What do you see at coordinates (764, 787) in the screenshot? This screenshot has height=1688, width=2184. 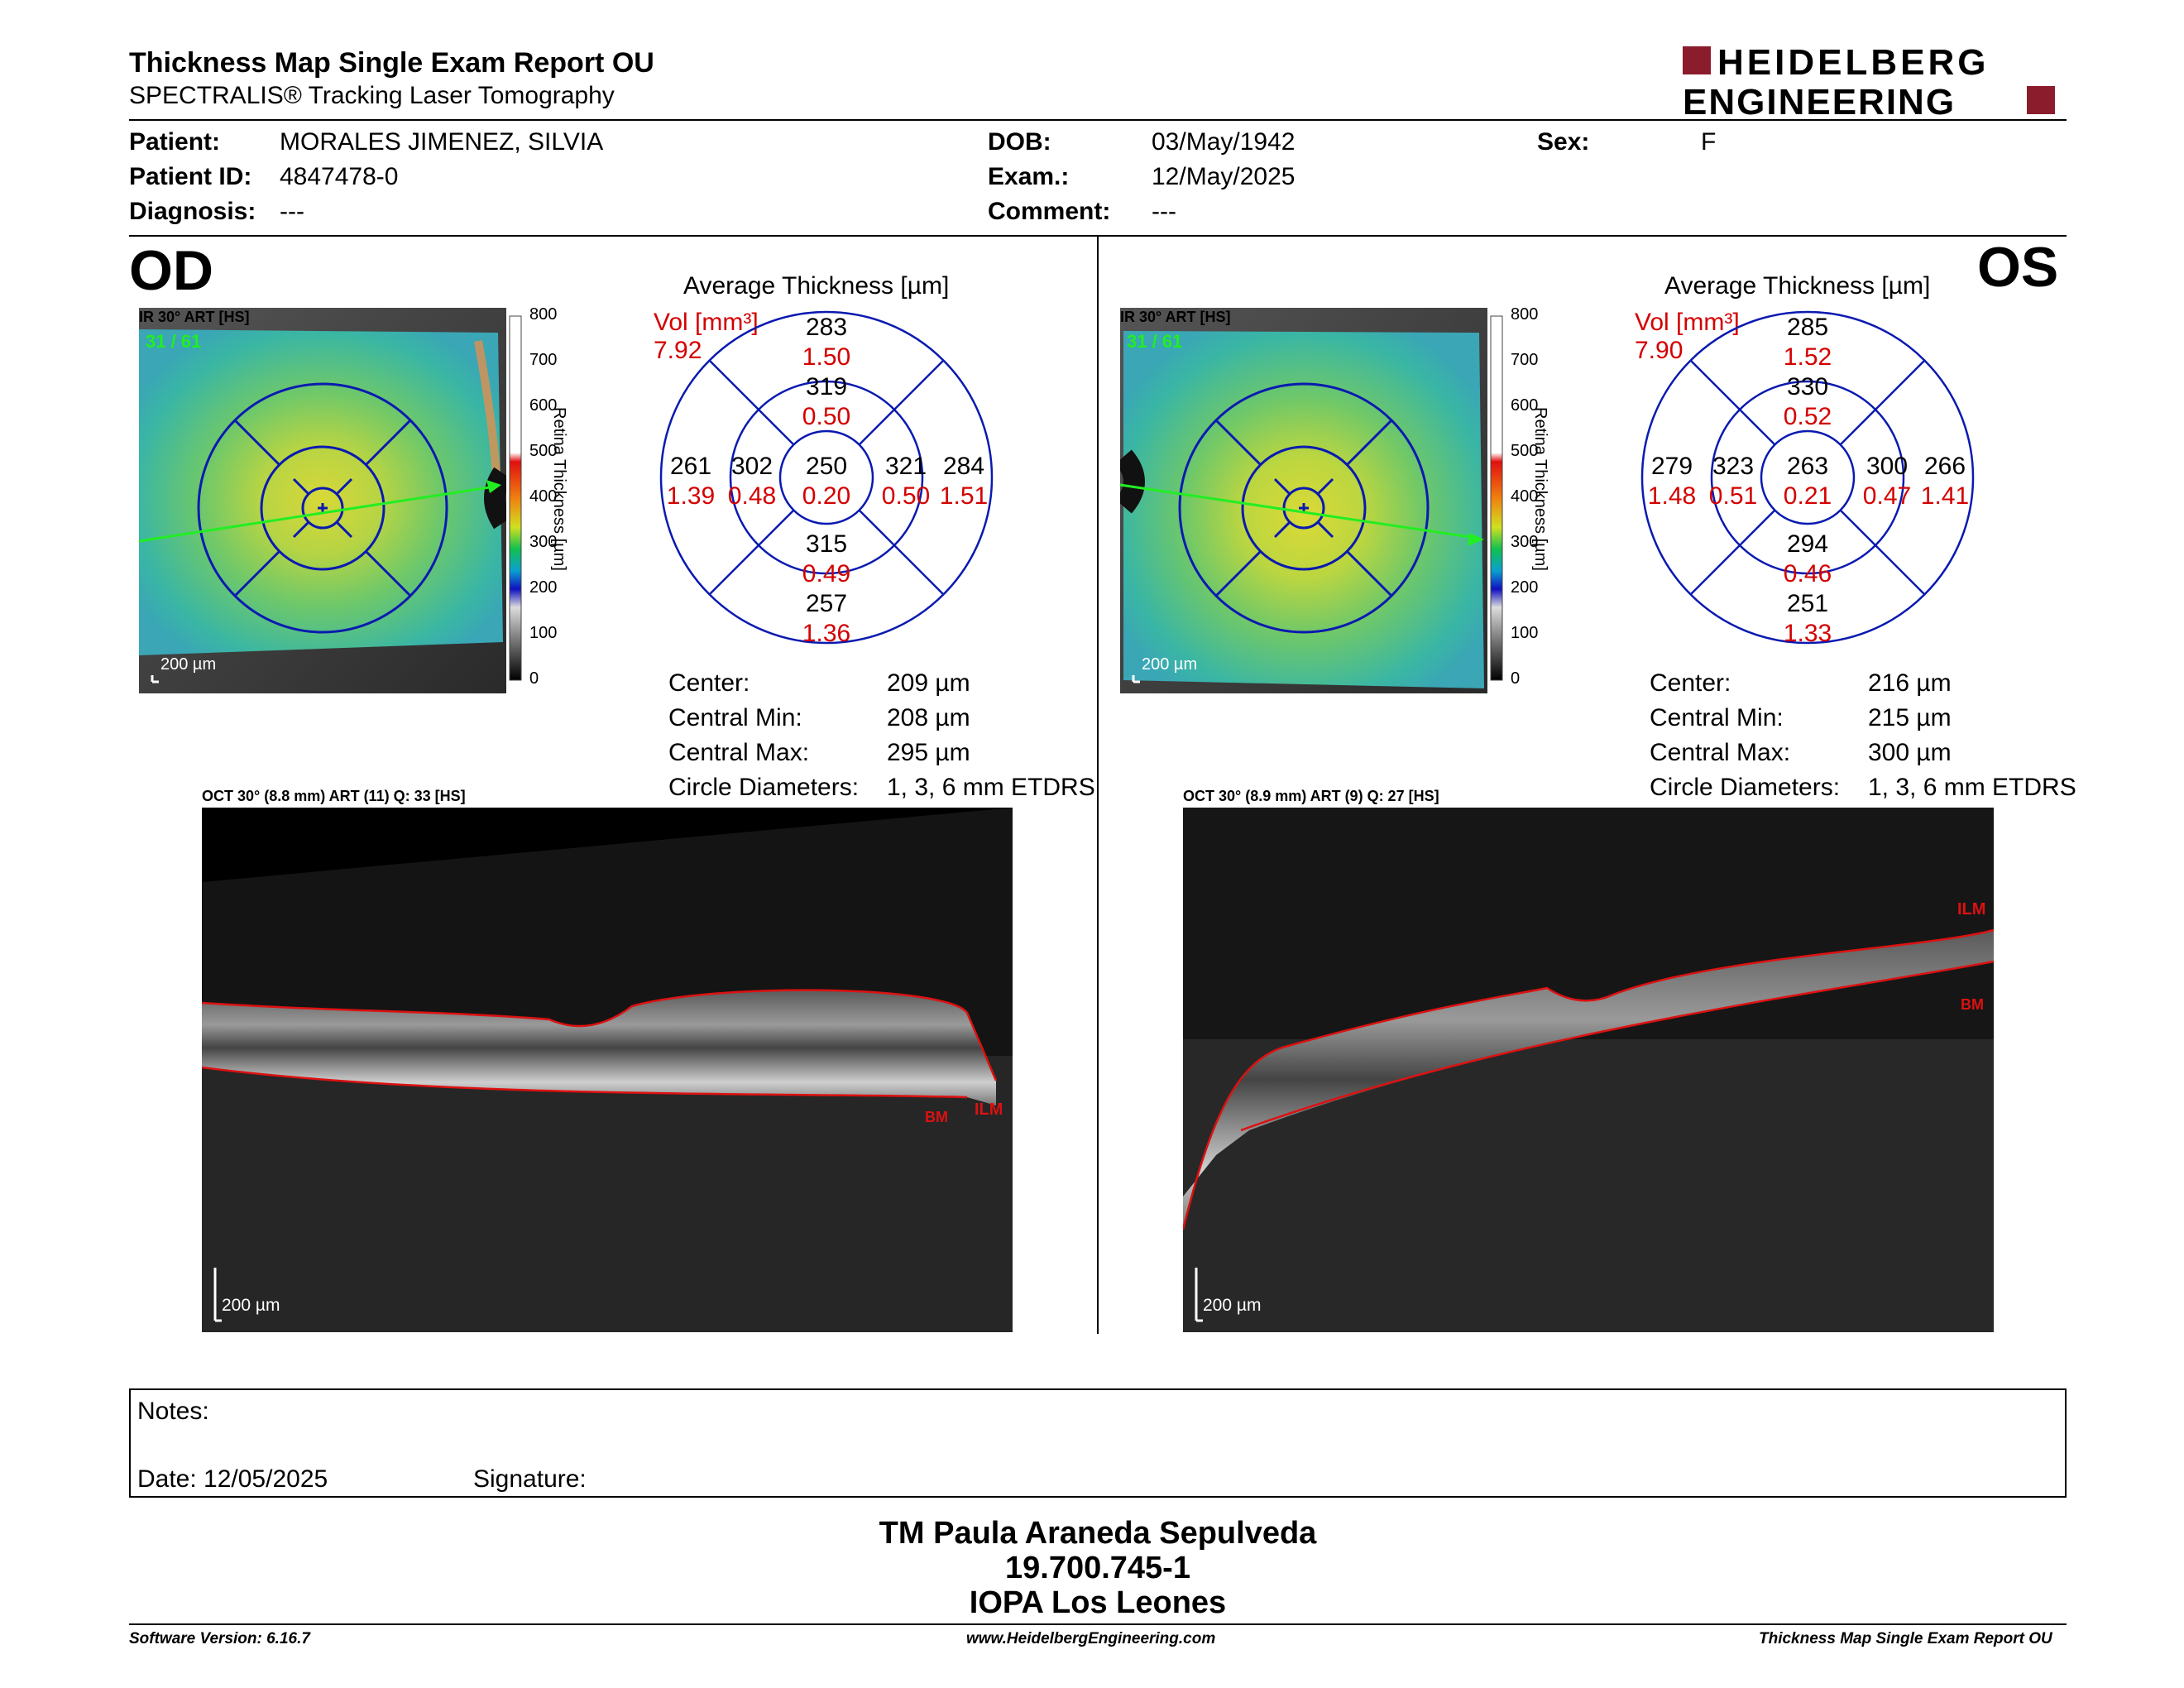 I see `od-stat-diam-label: Circle Diameters:` at bounding box center [764, 787].